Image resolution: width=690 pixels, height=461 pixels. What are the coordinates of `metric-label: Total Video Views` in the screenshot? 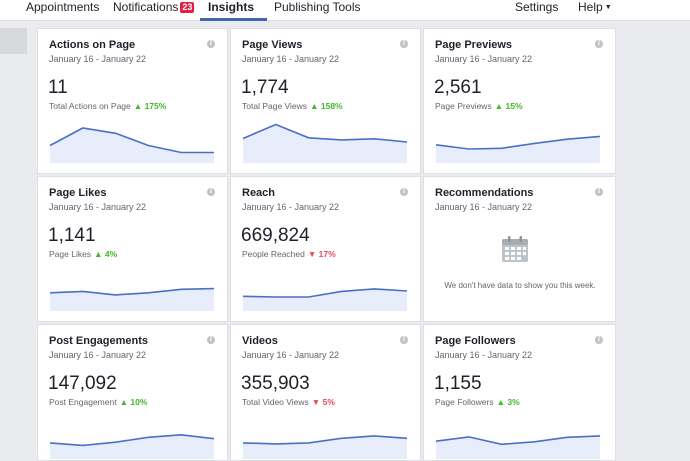 It's located at (275, 402).